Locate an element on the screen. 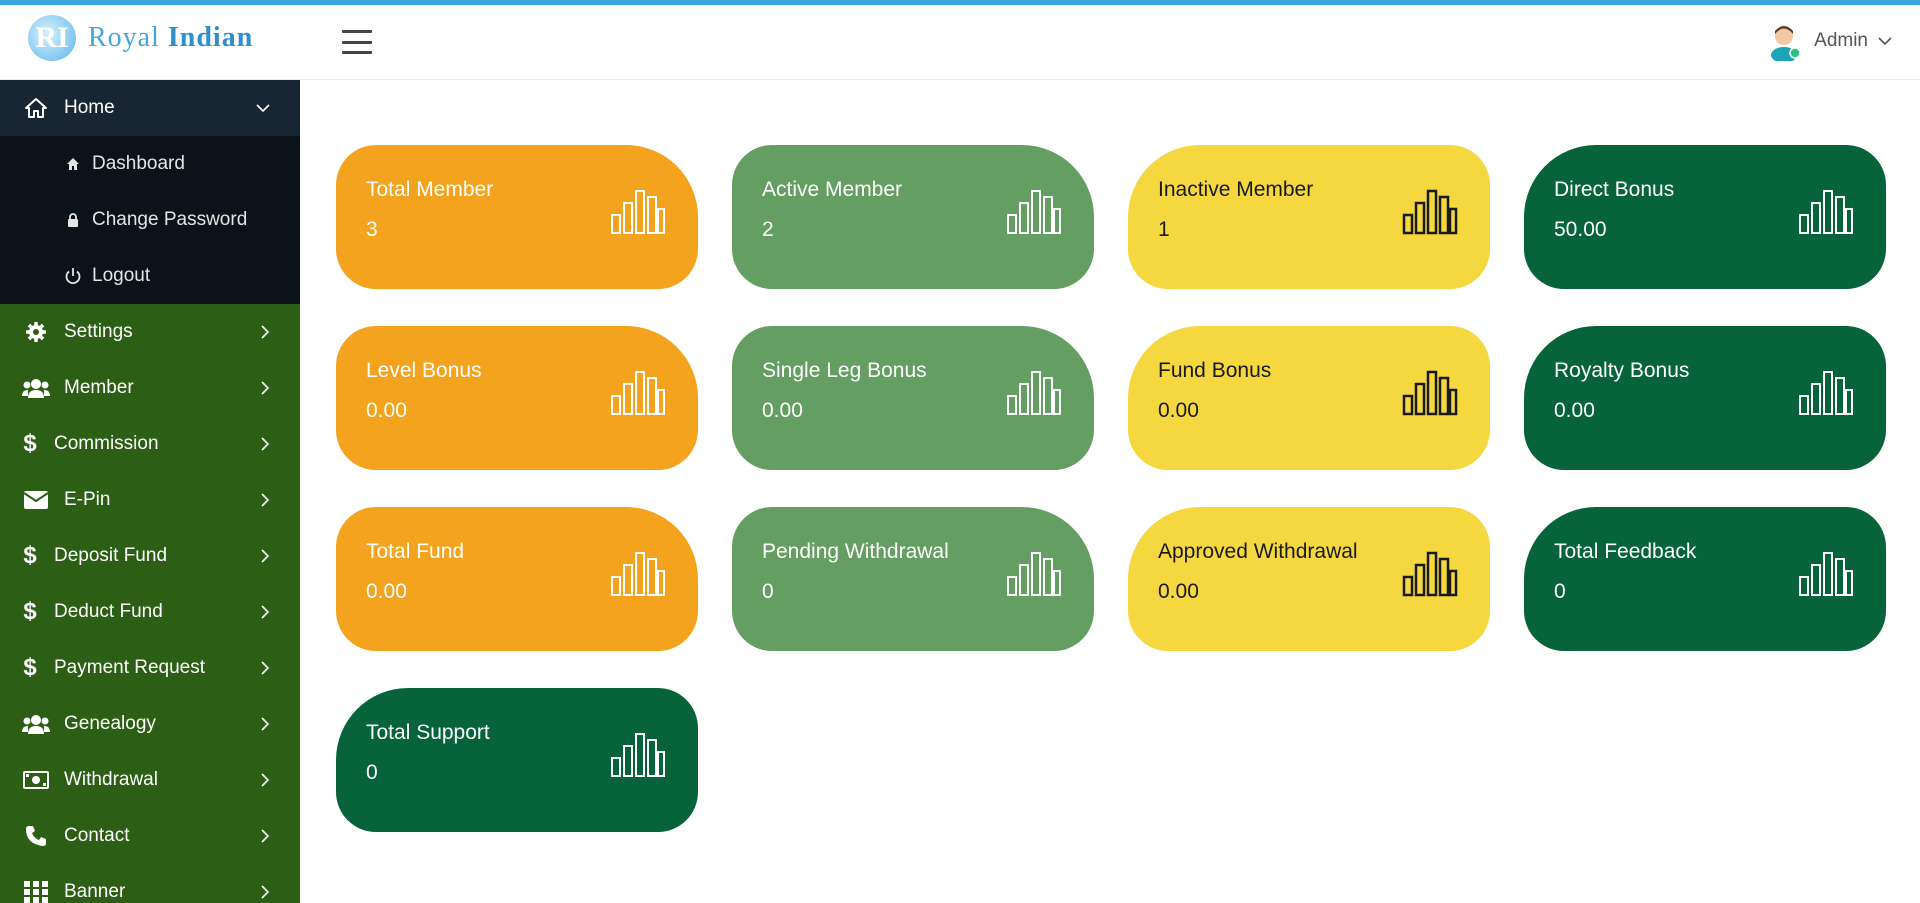 The image size is (1920, 903). brand-name: Royal Indian is located at coordinates (170, 38).